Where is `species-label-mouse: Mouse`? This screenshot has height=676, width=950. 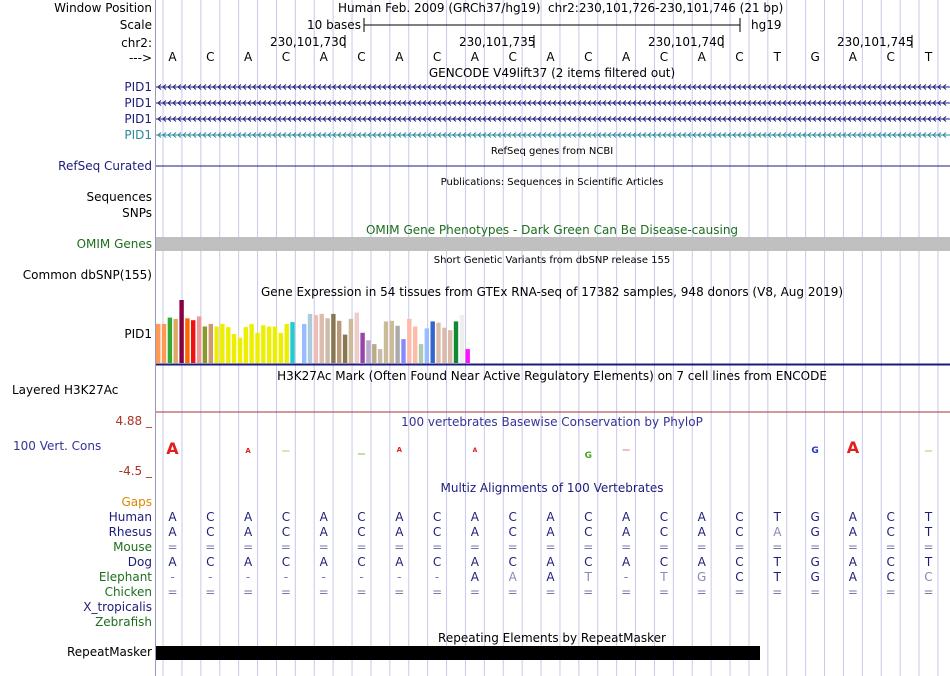 species-label-mouse: Mouse is located at coordinates (132, 547).